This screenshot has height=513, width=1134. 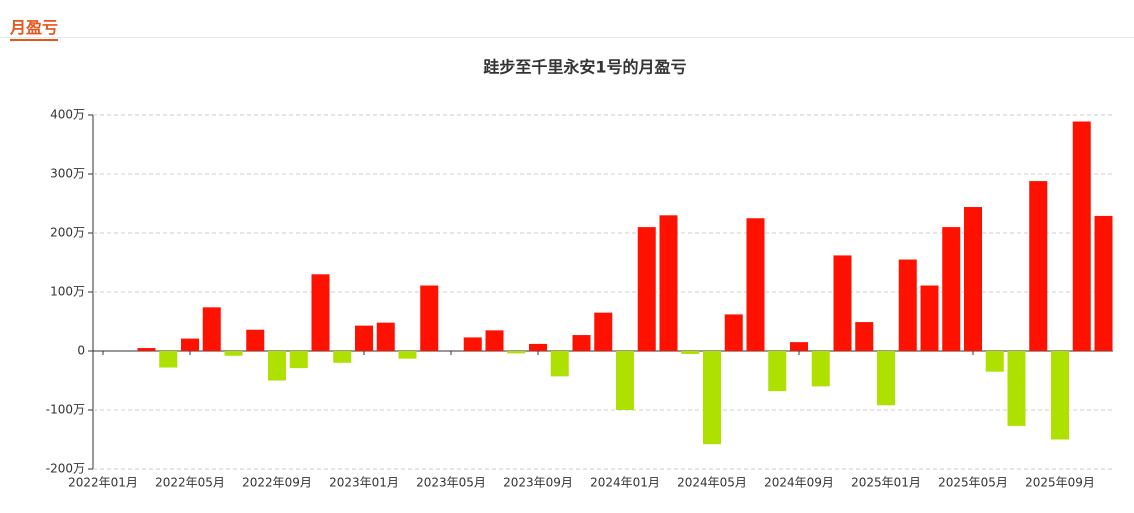 I want to click on y-tick-label: 200万, so click(x=67, y=233).